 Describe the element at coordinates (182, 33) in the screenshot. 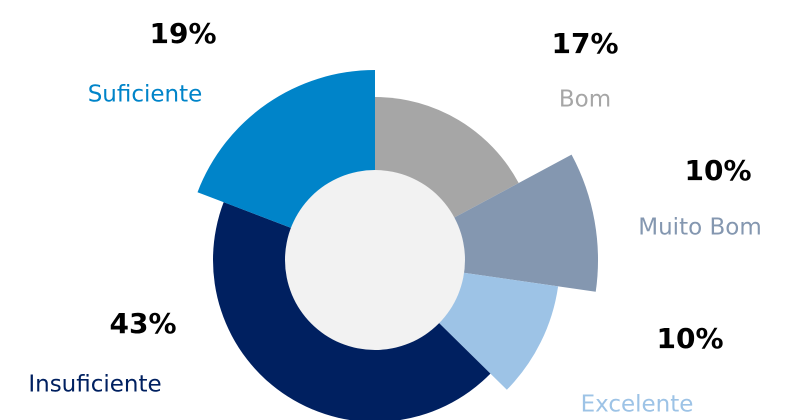

I see `value-label: 19%` at that location.